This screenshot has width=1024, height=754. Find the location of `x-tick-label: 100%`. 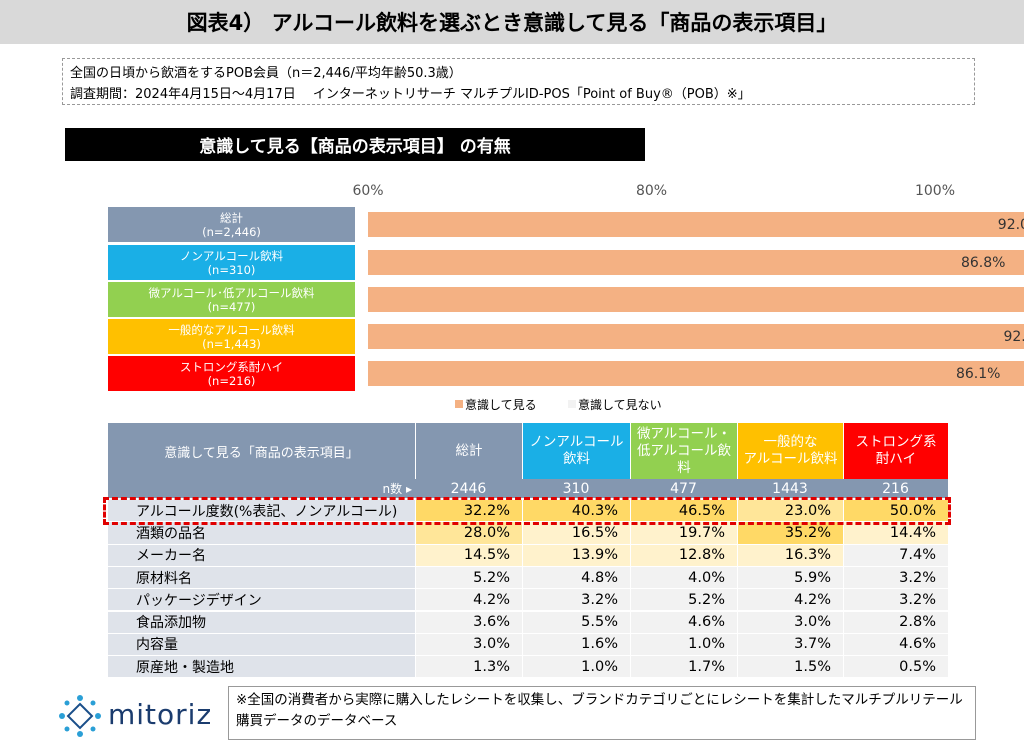

x-tick-label: 100% is located at coordinates (935, 191).